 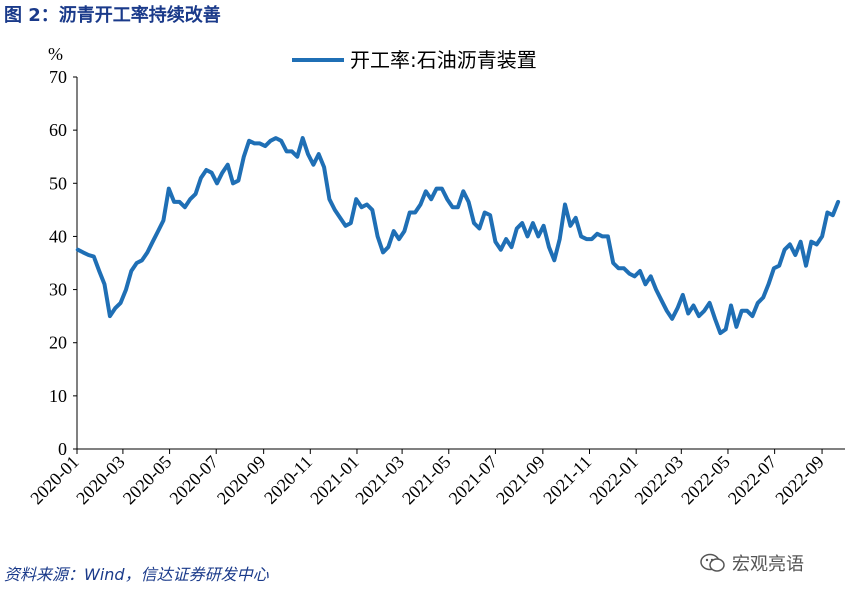 I want to click on x-tick-label: 2020-11, so click(x=288, y=480).